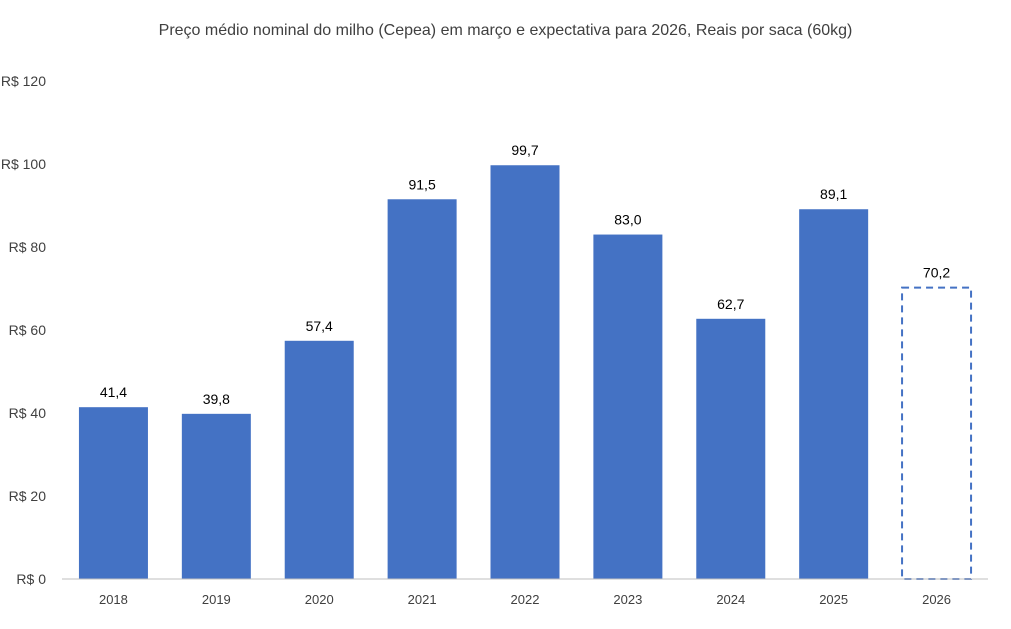 The image size is (1011, 629). I want to click on x-tick-label: 2018, so click(113, 599).